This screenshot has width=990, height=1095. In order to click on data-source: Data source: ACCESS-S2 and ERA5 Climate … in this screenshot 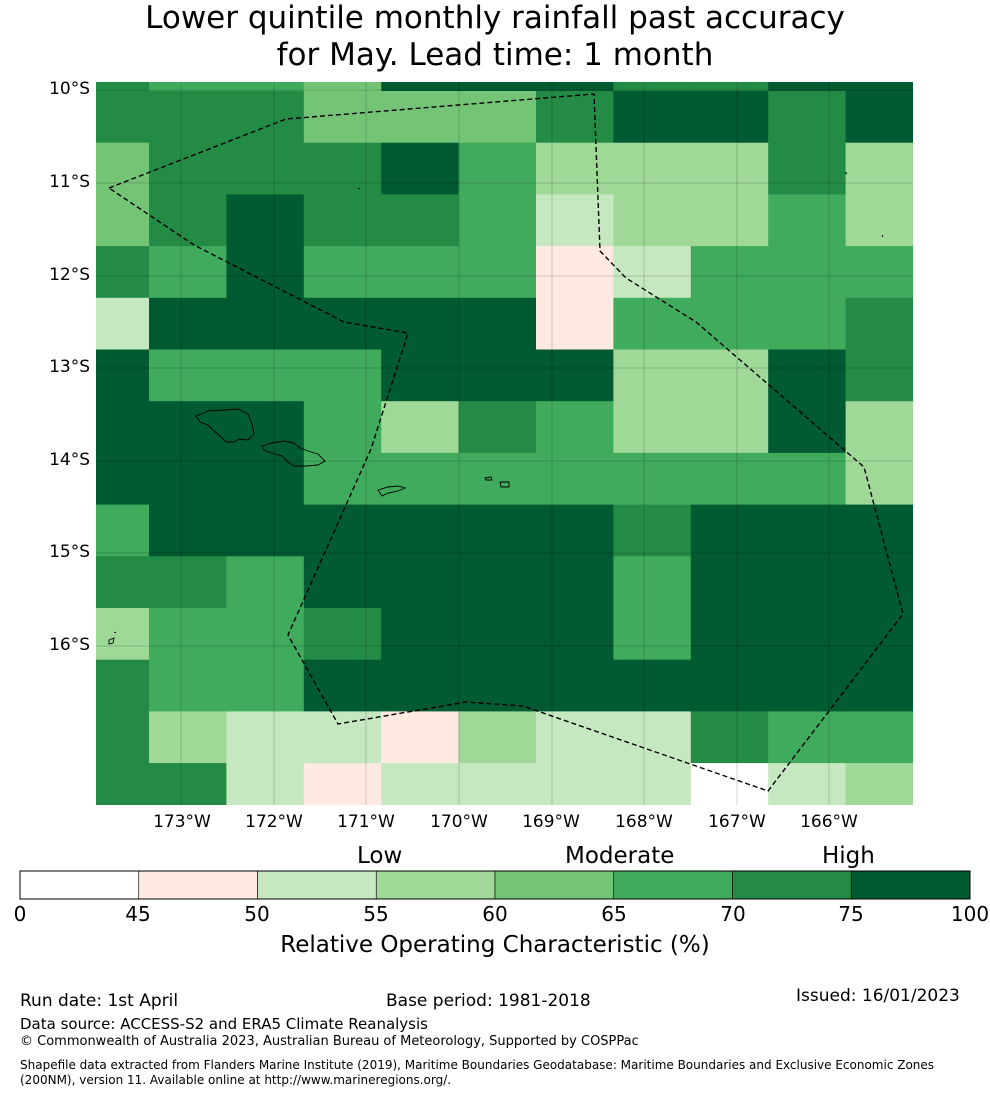, I will do `click(224, 1024)`.